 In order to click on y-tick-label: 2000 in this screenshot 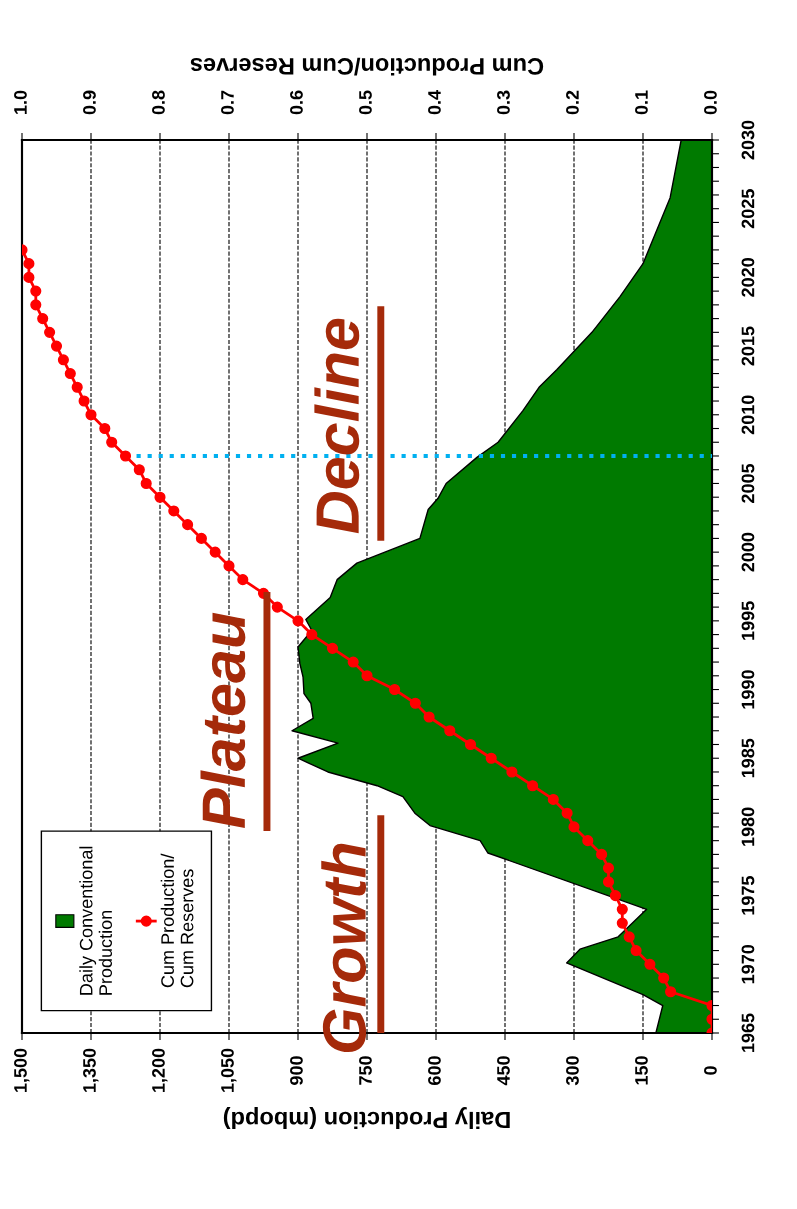, I will do `click(748, 552)`.